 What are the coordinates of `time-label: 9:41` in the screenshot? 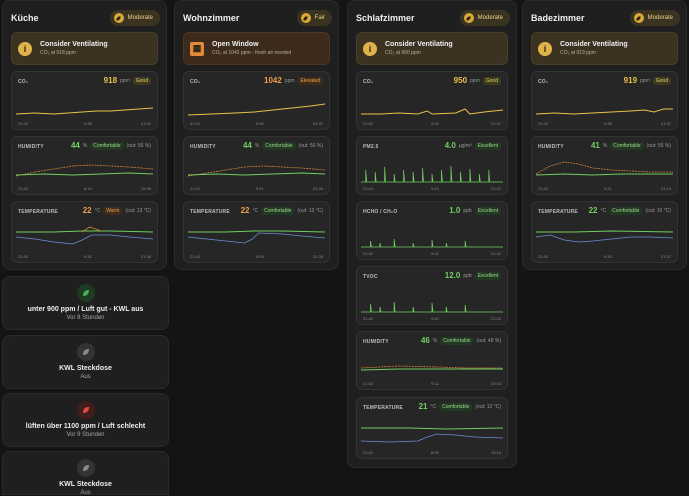 It's located at (435, 253).